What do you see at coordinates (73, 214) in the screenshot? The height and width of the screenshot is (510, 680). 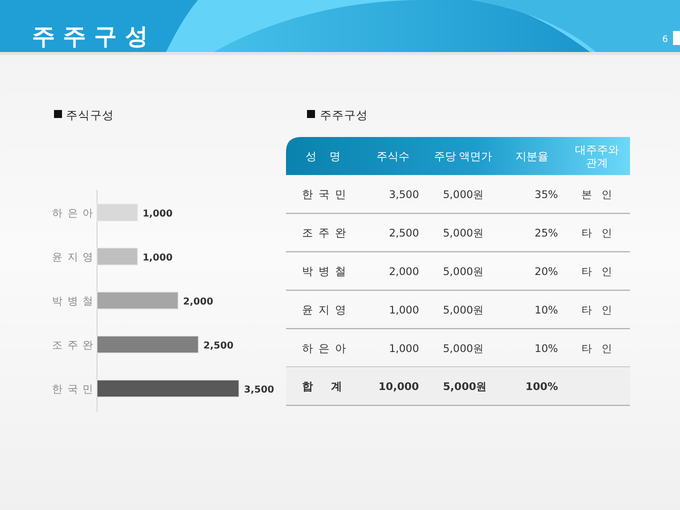 I see `categories[0]: 하 은 아` at bounding box center [73, 214].